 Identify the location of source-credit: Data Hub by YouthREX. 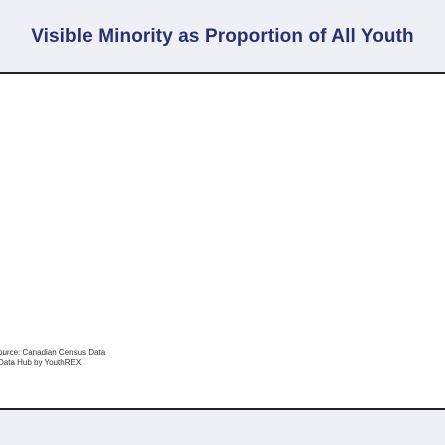
(41, 362).